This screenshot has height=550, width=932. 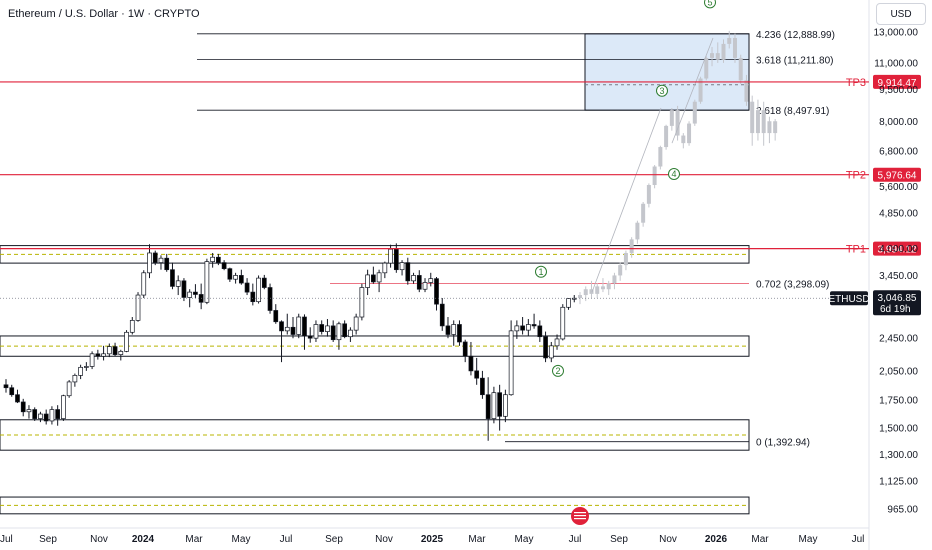 I want to click on symbol-title: Ethereum / U.S. Dollar · 1W · CRYPTO, so click(x=104, y=14).